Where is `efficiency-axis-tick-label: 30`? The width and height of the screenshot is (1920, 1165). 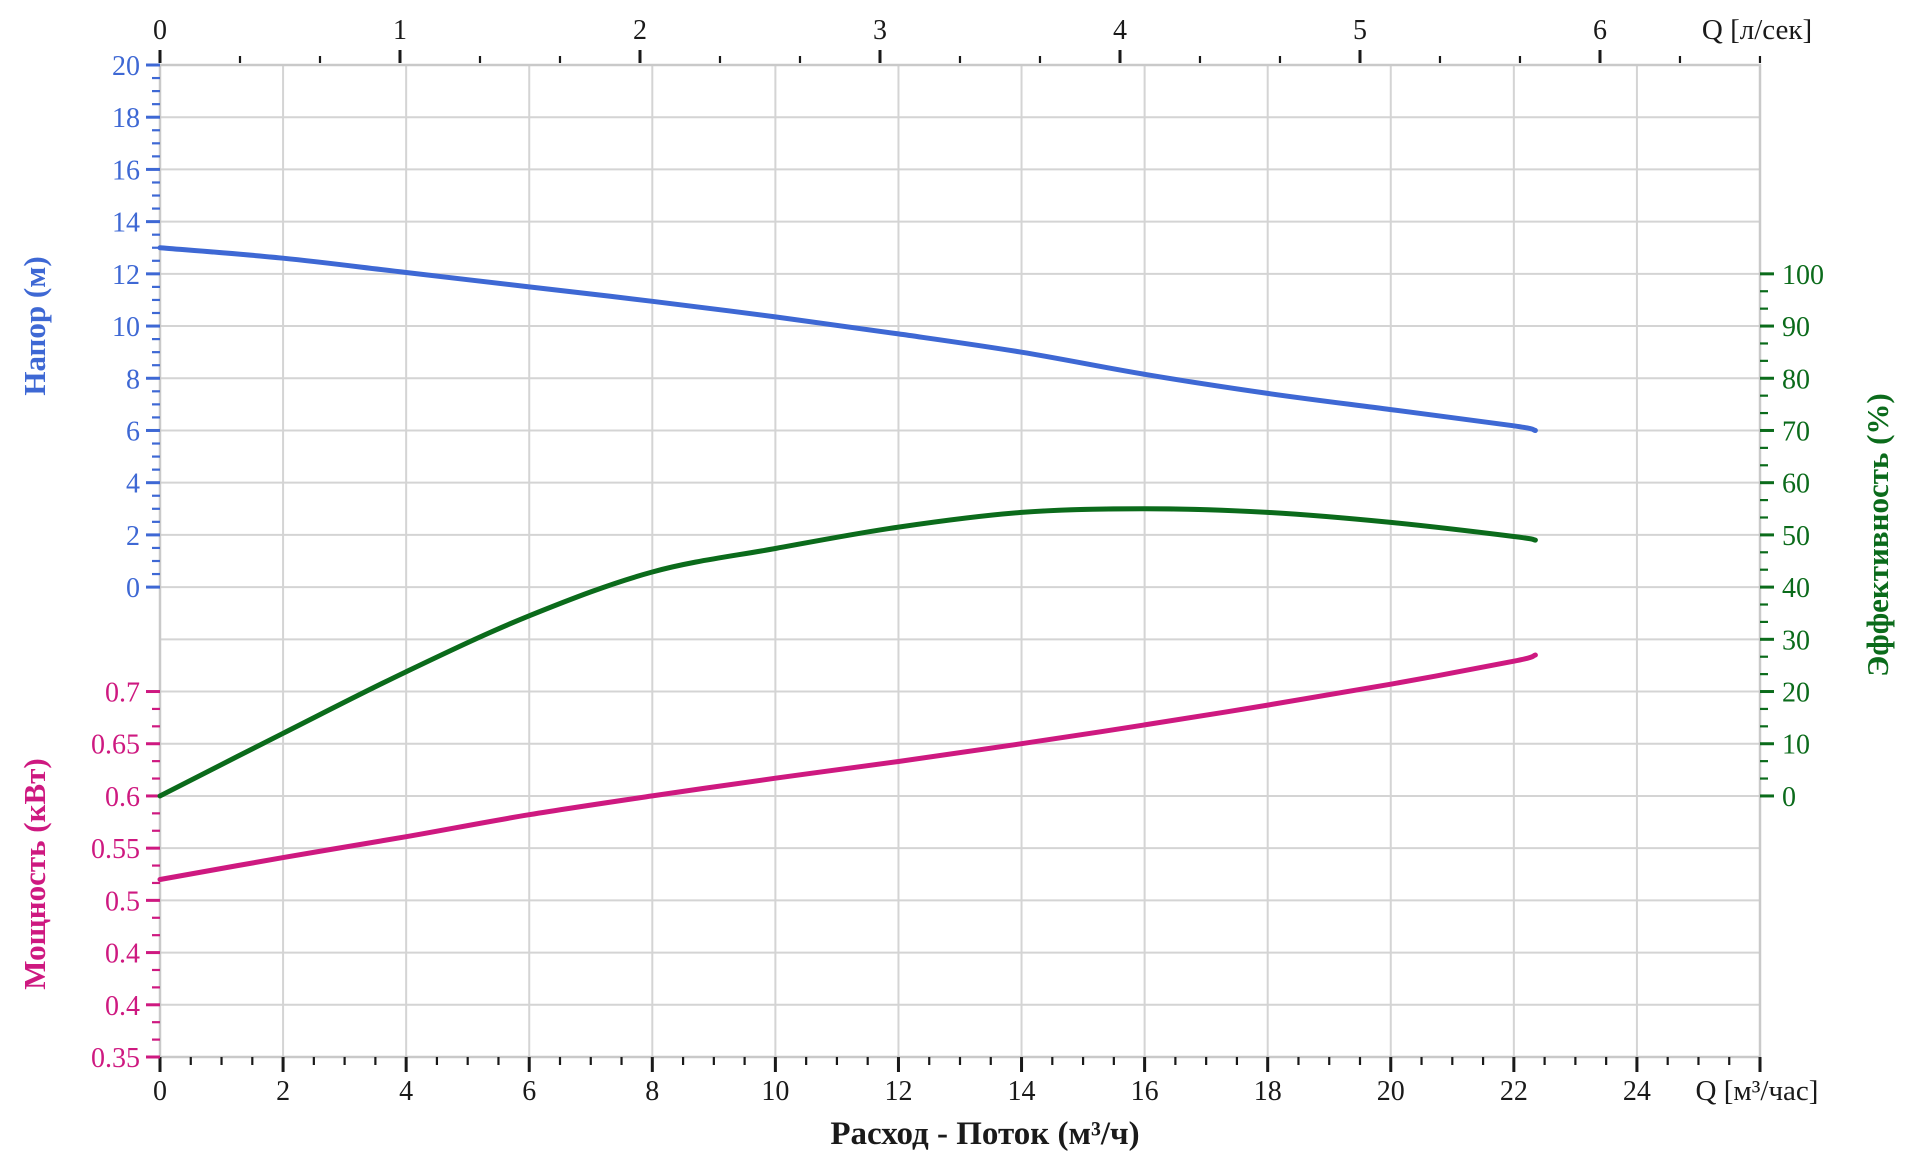
efficiency-axis-tick-label: 30 is located at coordinates (1796, 640).